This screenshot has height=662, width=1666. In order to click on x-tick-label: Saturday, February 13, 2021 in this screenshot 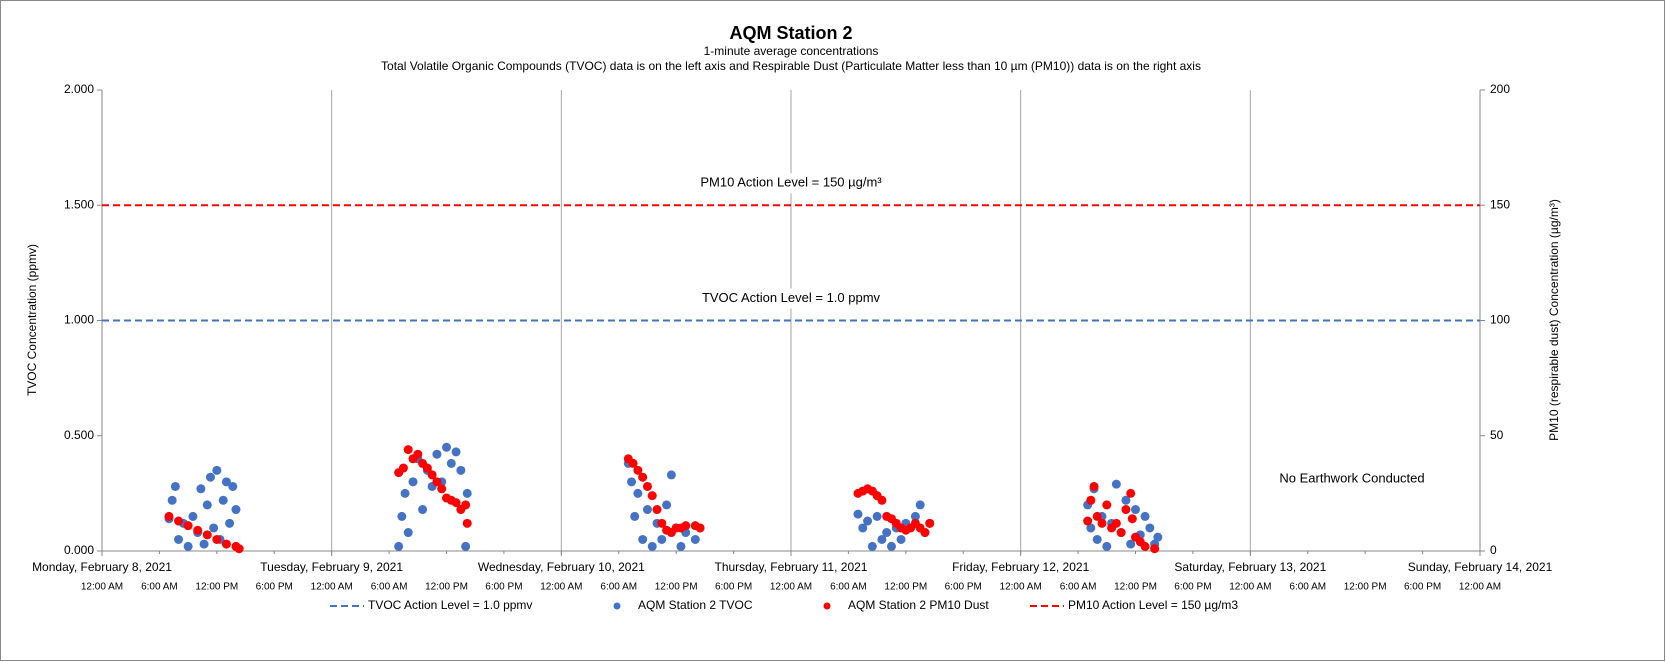, I will do `click(1250, 567)`.